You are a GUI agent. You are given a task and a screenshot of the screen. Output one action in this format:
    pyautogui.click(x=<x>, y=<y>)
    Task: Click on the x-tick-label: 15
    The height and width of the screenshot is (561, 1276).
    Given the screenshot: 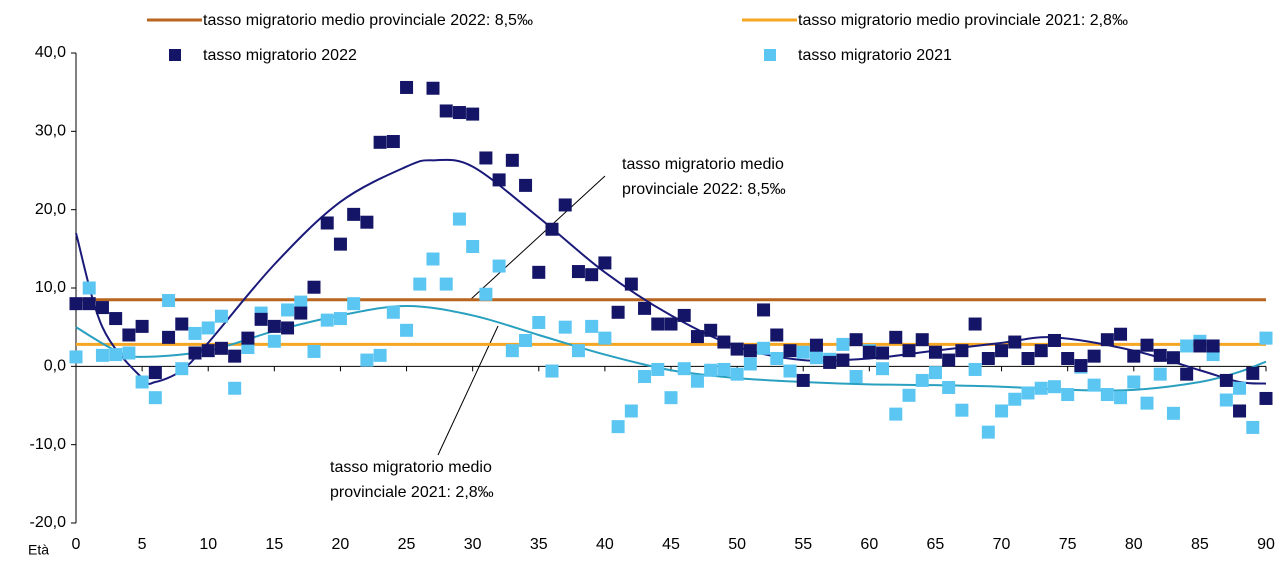 What is the action you would take?
    pyautogui.click(x=274, y=544)
    